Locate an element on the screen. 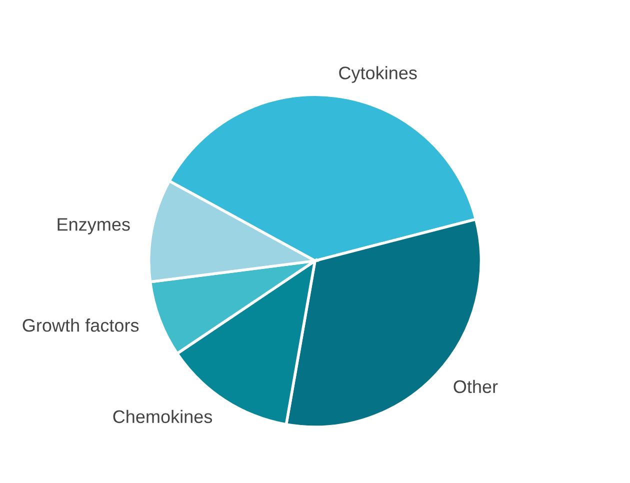 The width and height of the screenshot is (630, 483). slice-label: Growth factors is located at coordinates (80, 325).